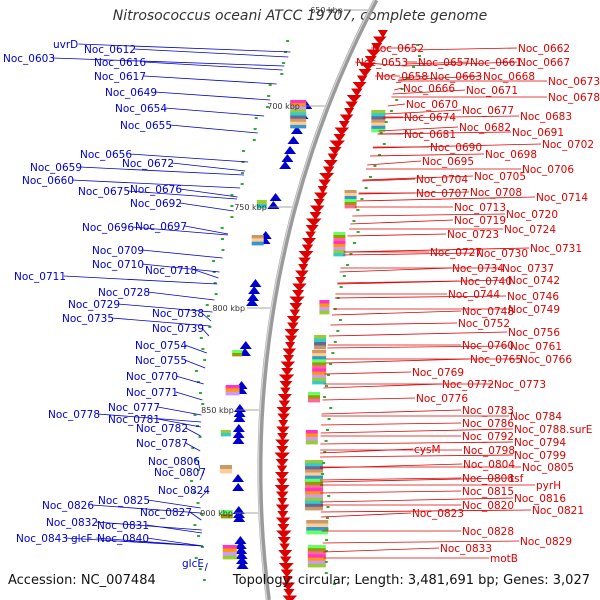 Image resolution: width=600 pixels, height=600 pixels. What do you see at coordinates (120, 77) in the screenshot?
I see `left-gene-label: Noc_0617` at bounding box center [120, 77].